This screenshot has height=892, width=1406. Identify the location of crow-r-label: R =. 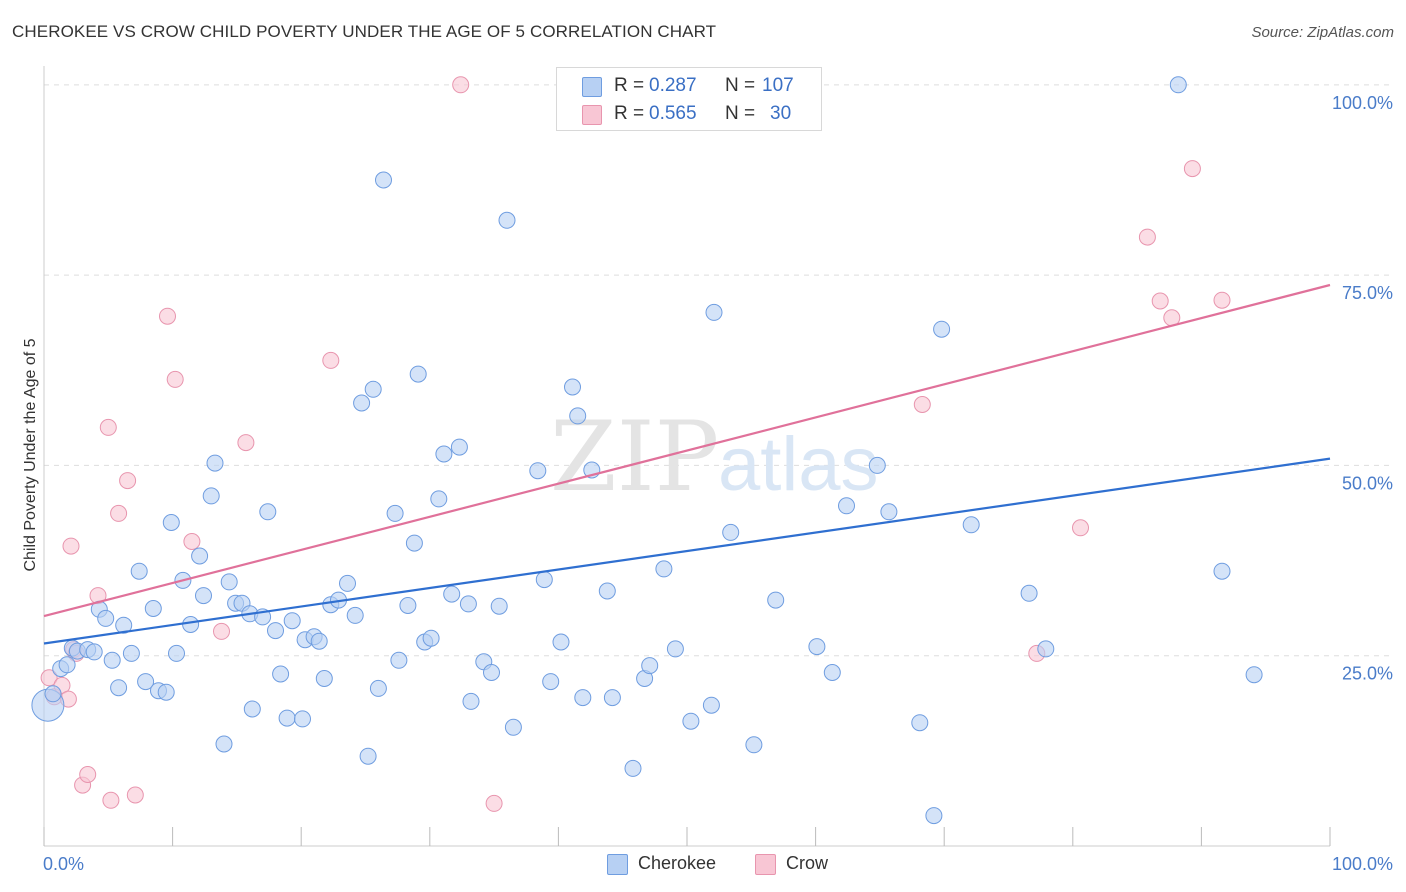
(629, 113).